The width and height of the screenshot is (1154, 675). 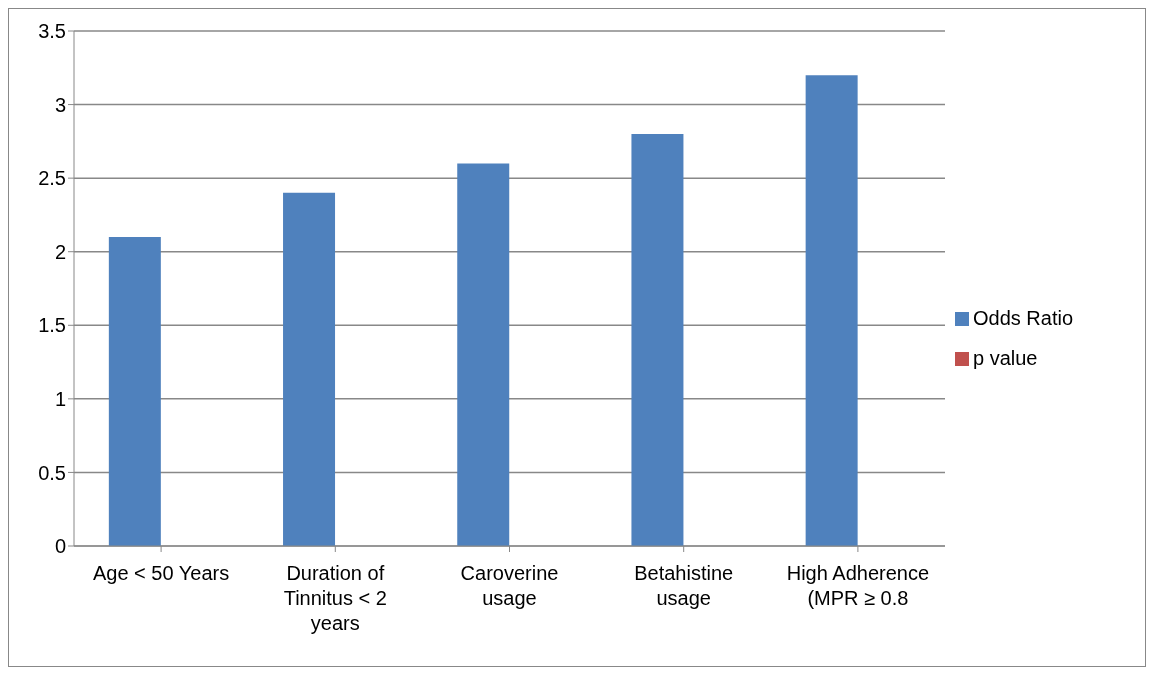 What do you see at coordinates (52, 325) in the screenshot?
I see `y-tick-label: 1.5` at bounding box center [52, 325].